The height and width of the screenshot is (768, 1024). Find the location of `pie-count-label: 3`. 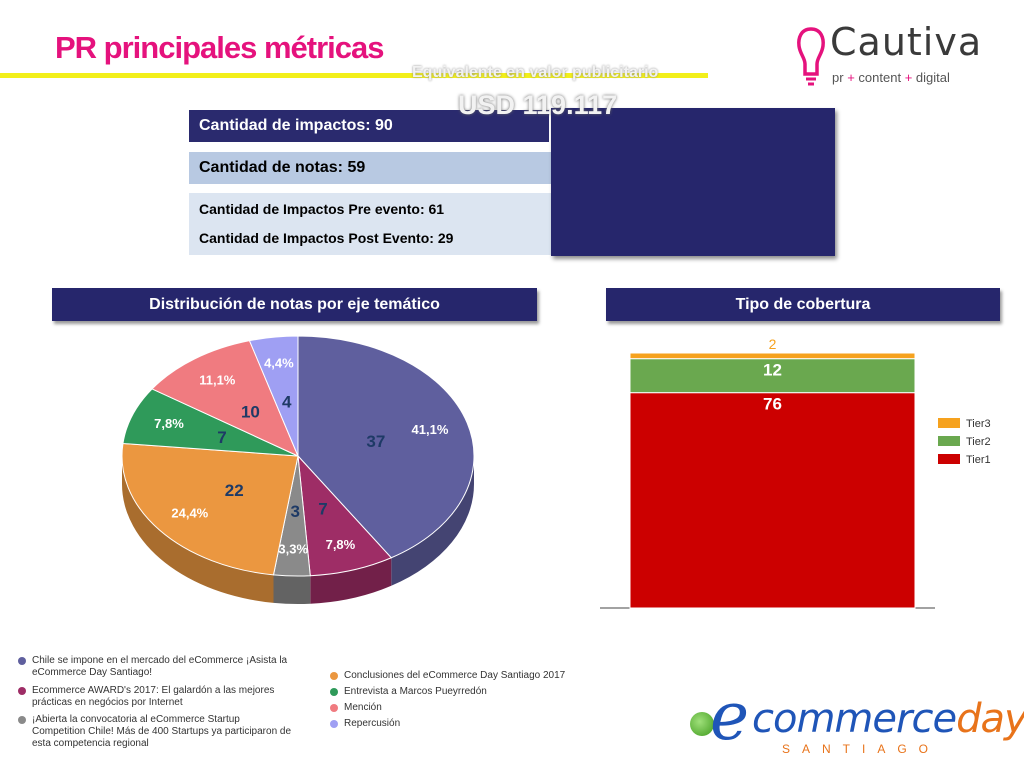

pie-count-label: 3 is located at coordinates (294, 511).